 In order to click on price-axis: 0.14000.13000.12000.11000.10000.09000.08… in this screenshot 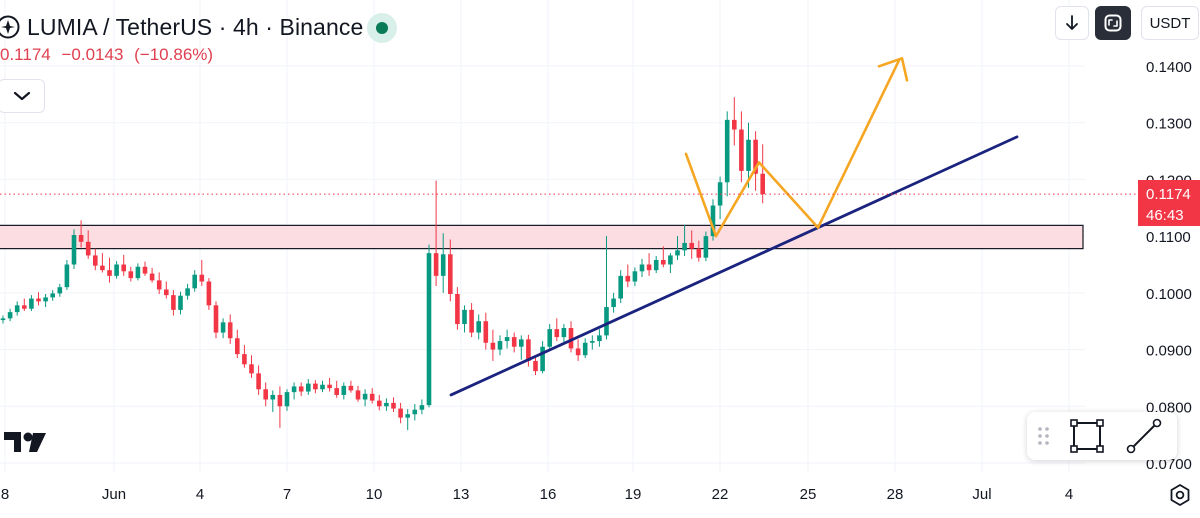, I will do `click(1169, 266)`.